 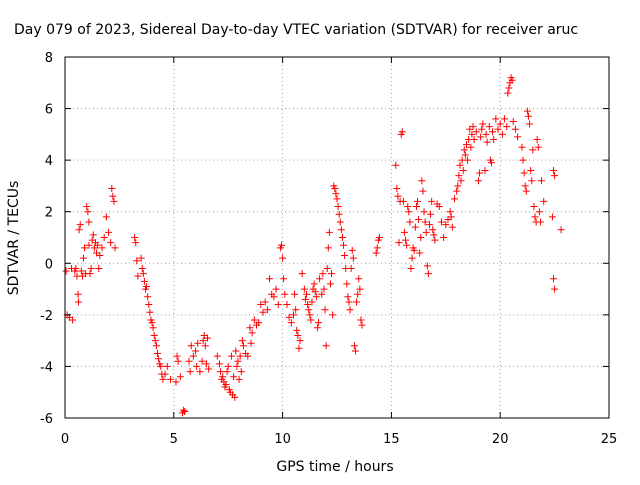 I want to click on y-tick-label-6: 6, so click(x=49, y=110).